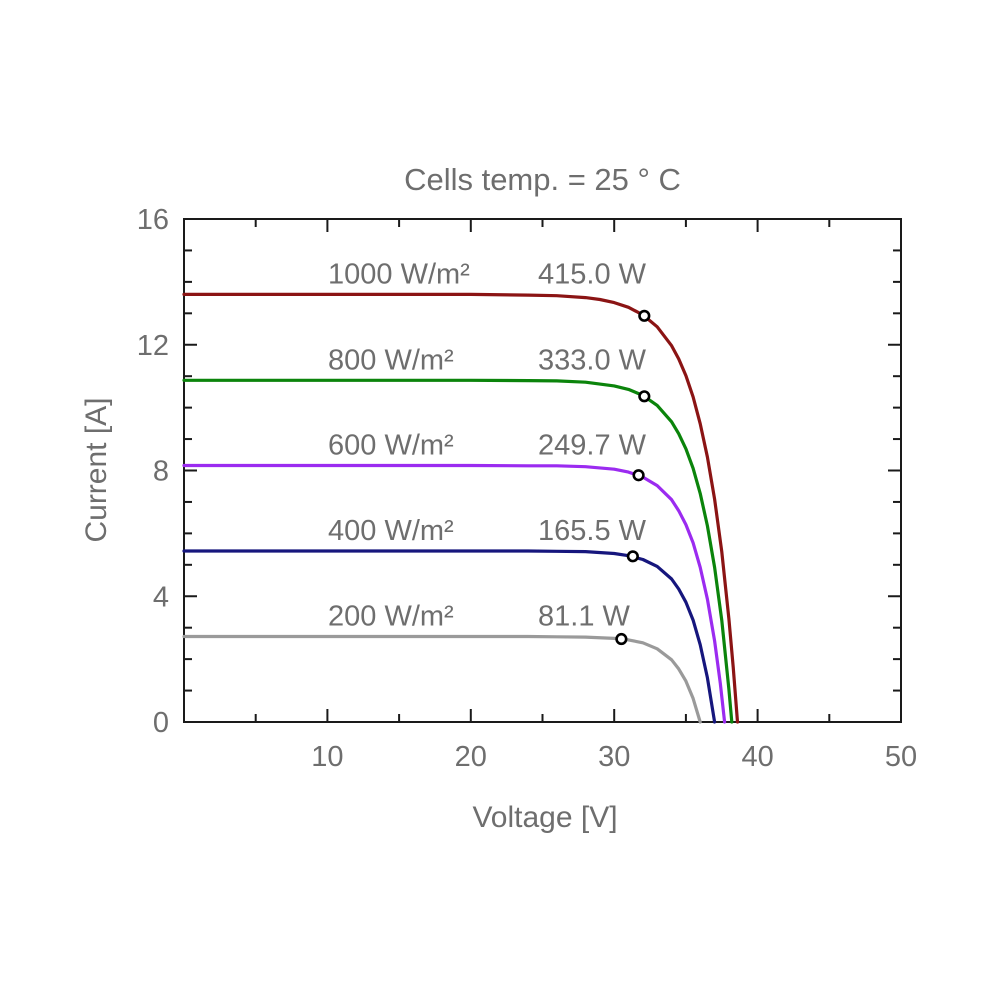  I want to click on power-label: 165.5 W, so click(592, 531).